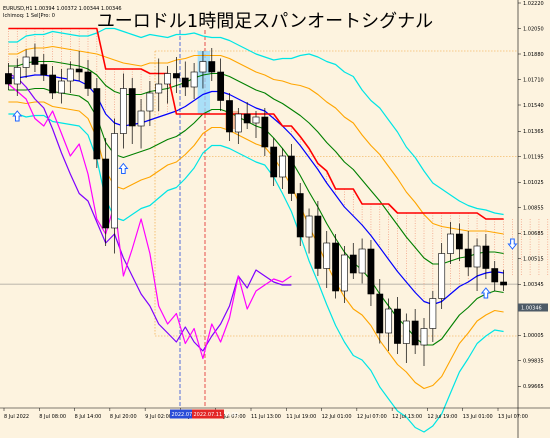  What do you see at coordinates (533, 55) in the screenshot?
I see `y-tick-label: 1.01880` at bounding box center [533, 55].